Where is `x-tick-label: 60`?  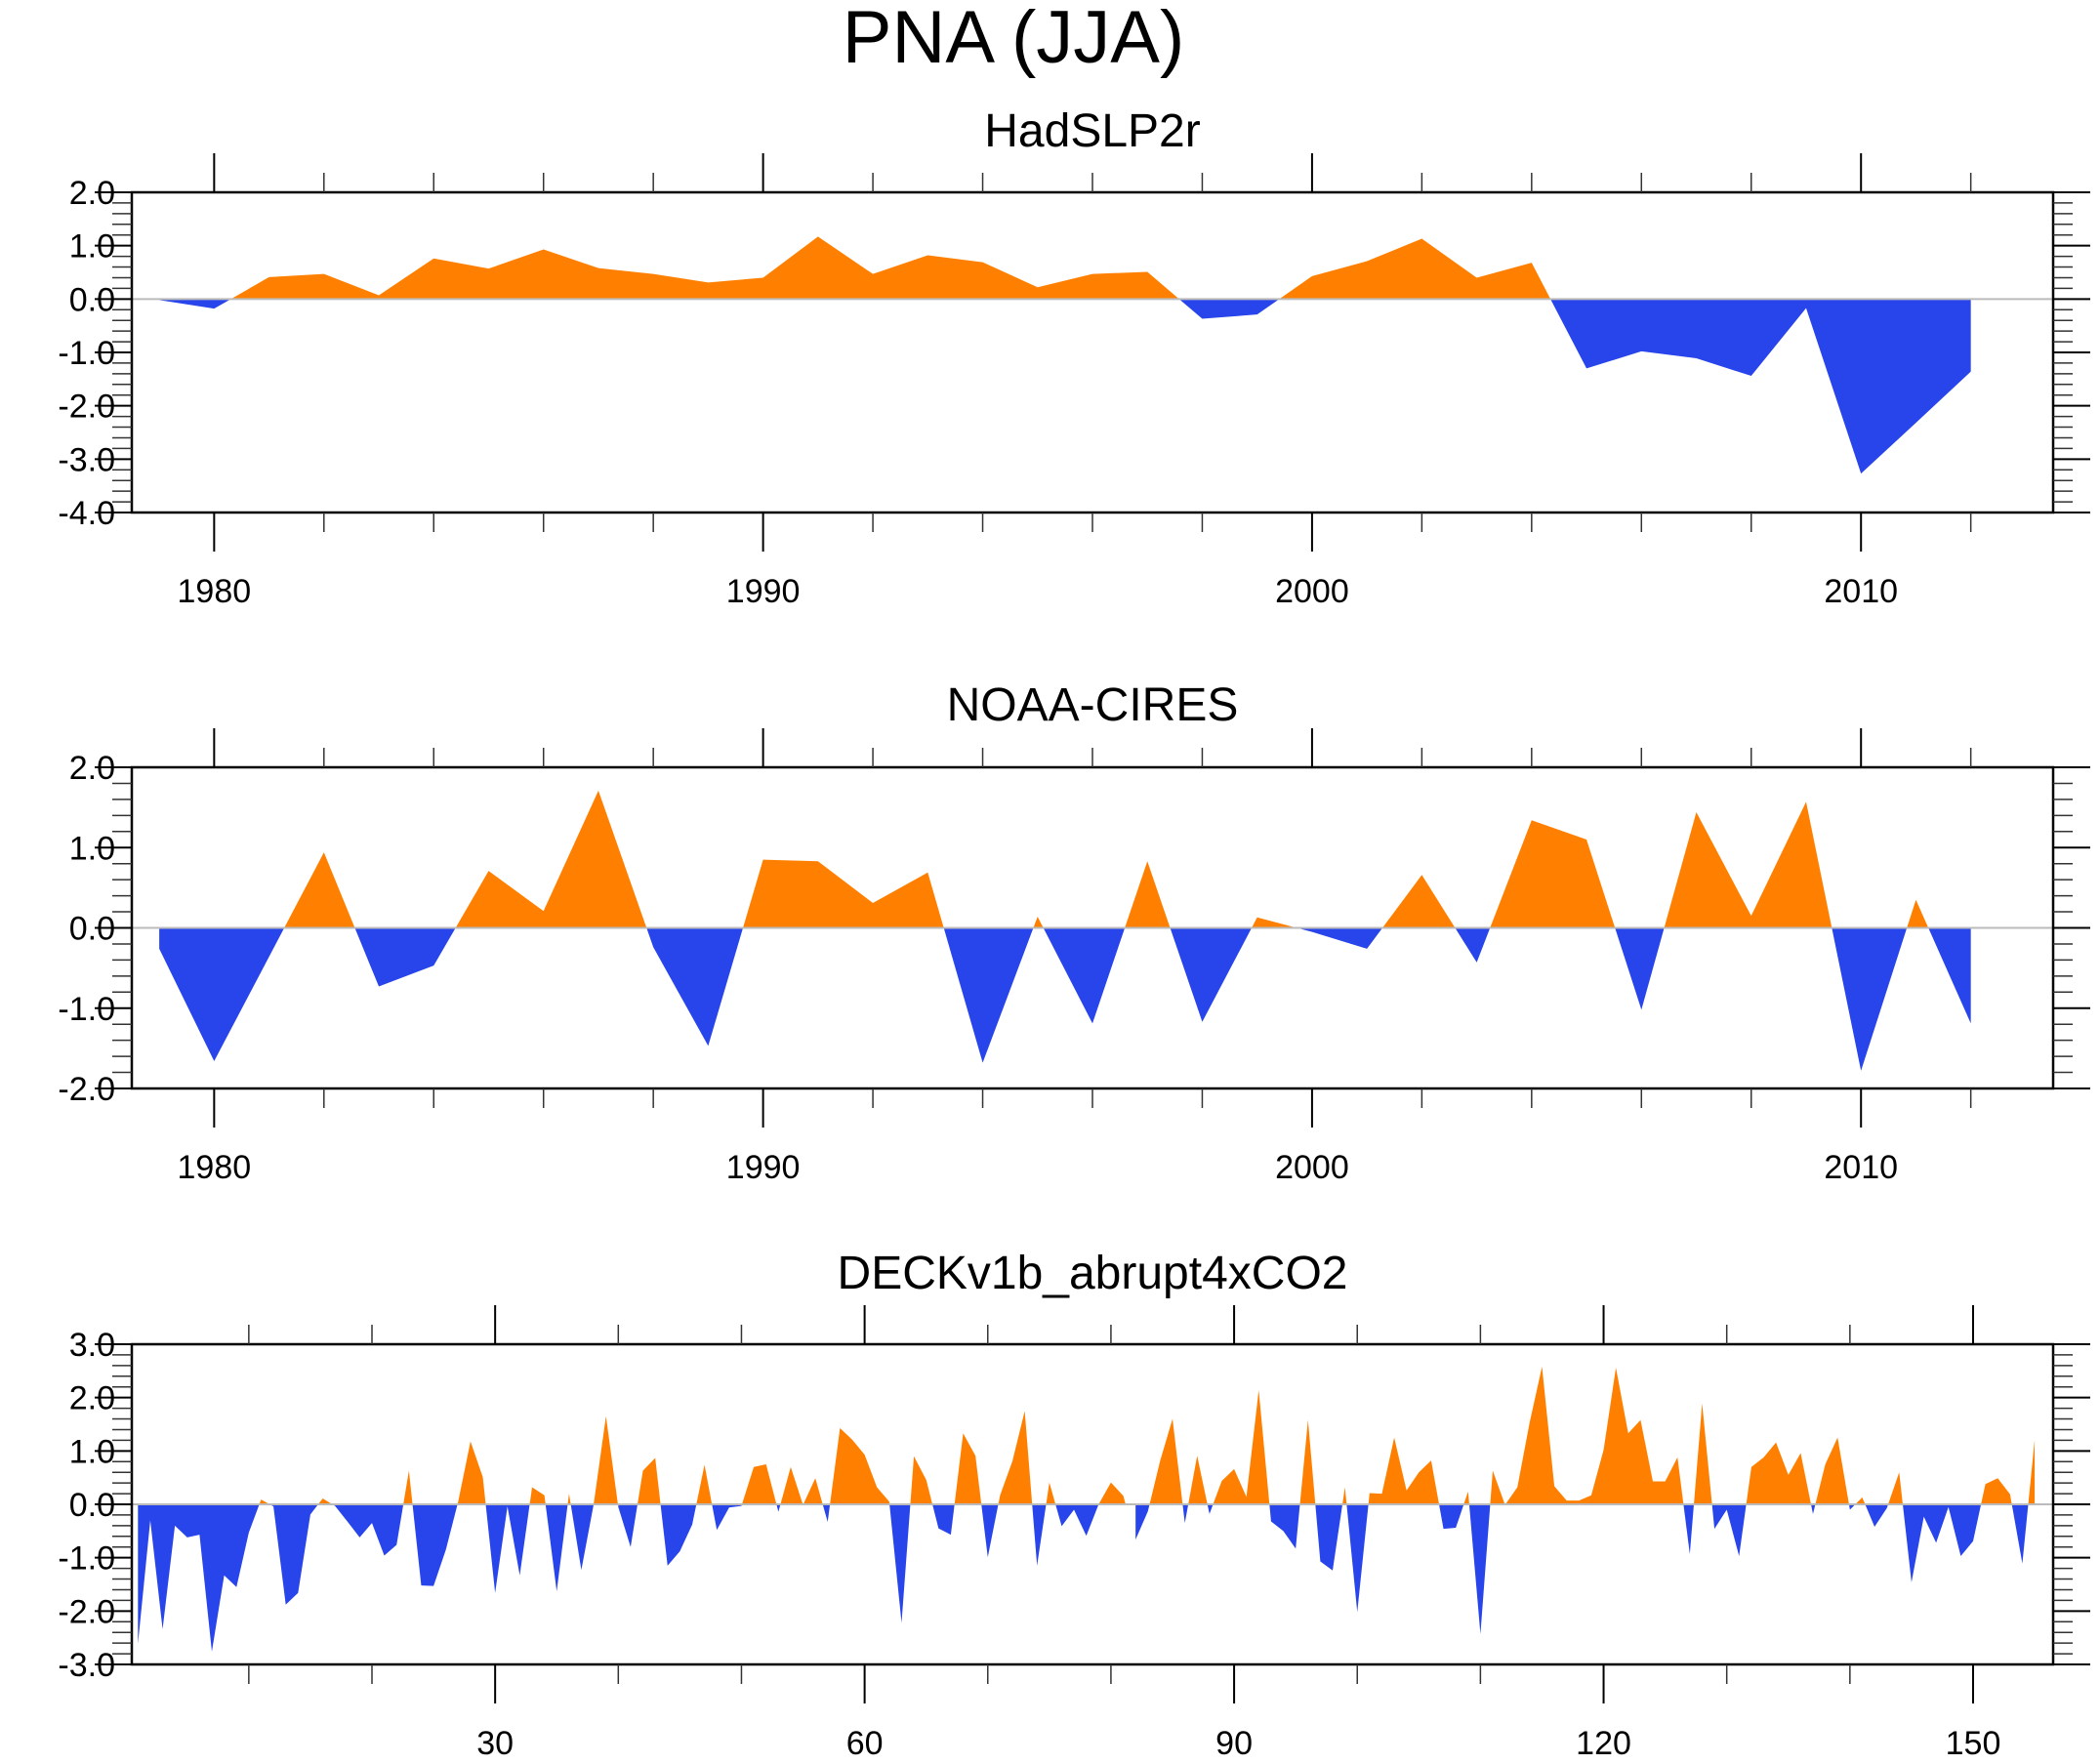 x-tick-label: 60 is located at coordinates (865, 1743).